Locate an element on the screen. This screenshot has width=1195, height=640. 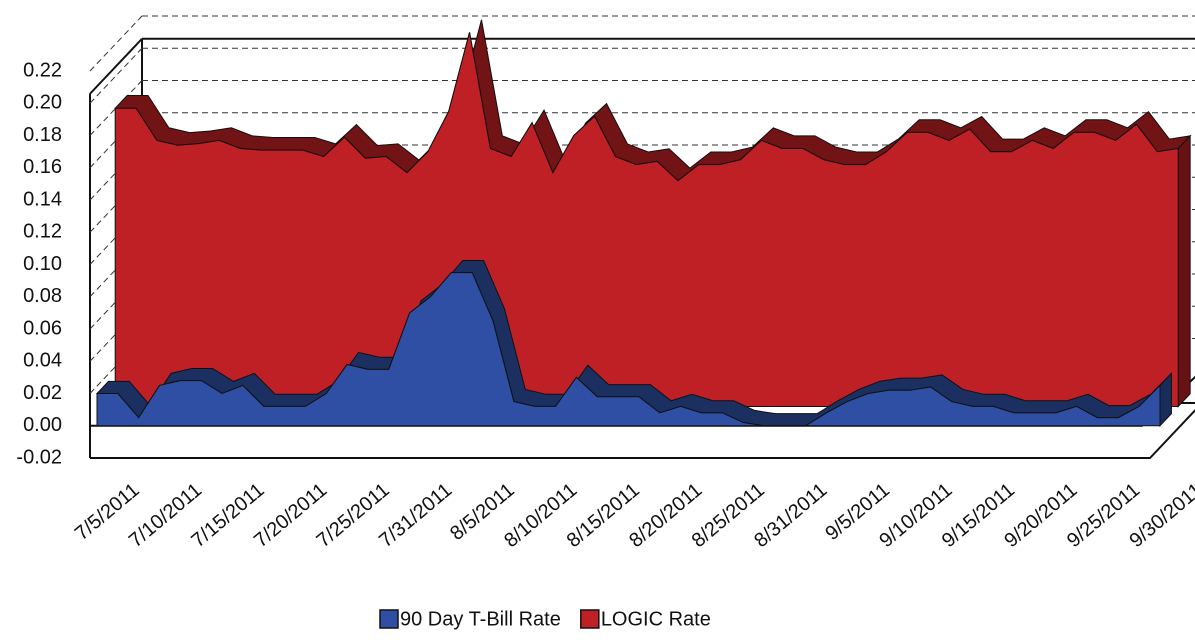
y-tick-label: 0.12 is located at coordinates (42, 232).